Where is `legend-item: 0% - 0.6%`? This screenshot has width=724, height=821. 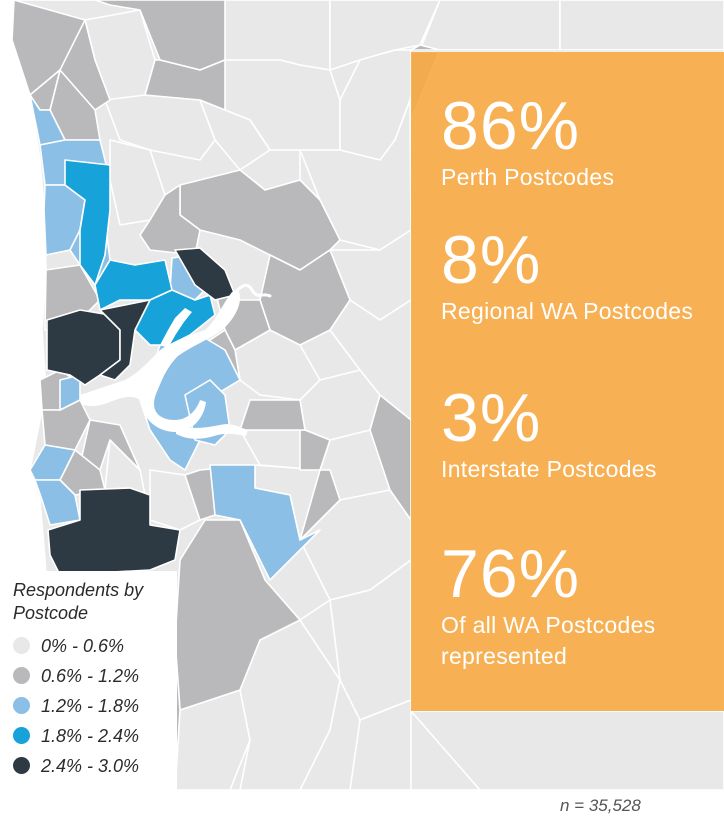 legend-item: 0% - 0.6% is located at coordinates (93, 646).